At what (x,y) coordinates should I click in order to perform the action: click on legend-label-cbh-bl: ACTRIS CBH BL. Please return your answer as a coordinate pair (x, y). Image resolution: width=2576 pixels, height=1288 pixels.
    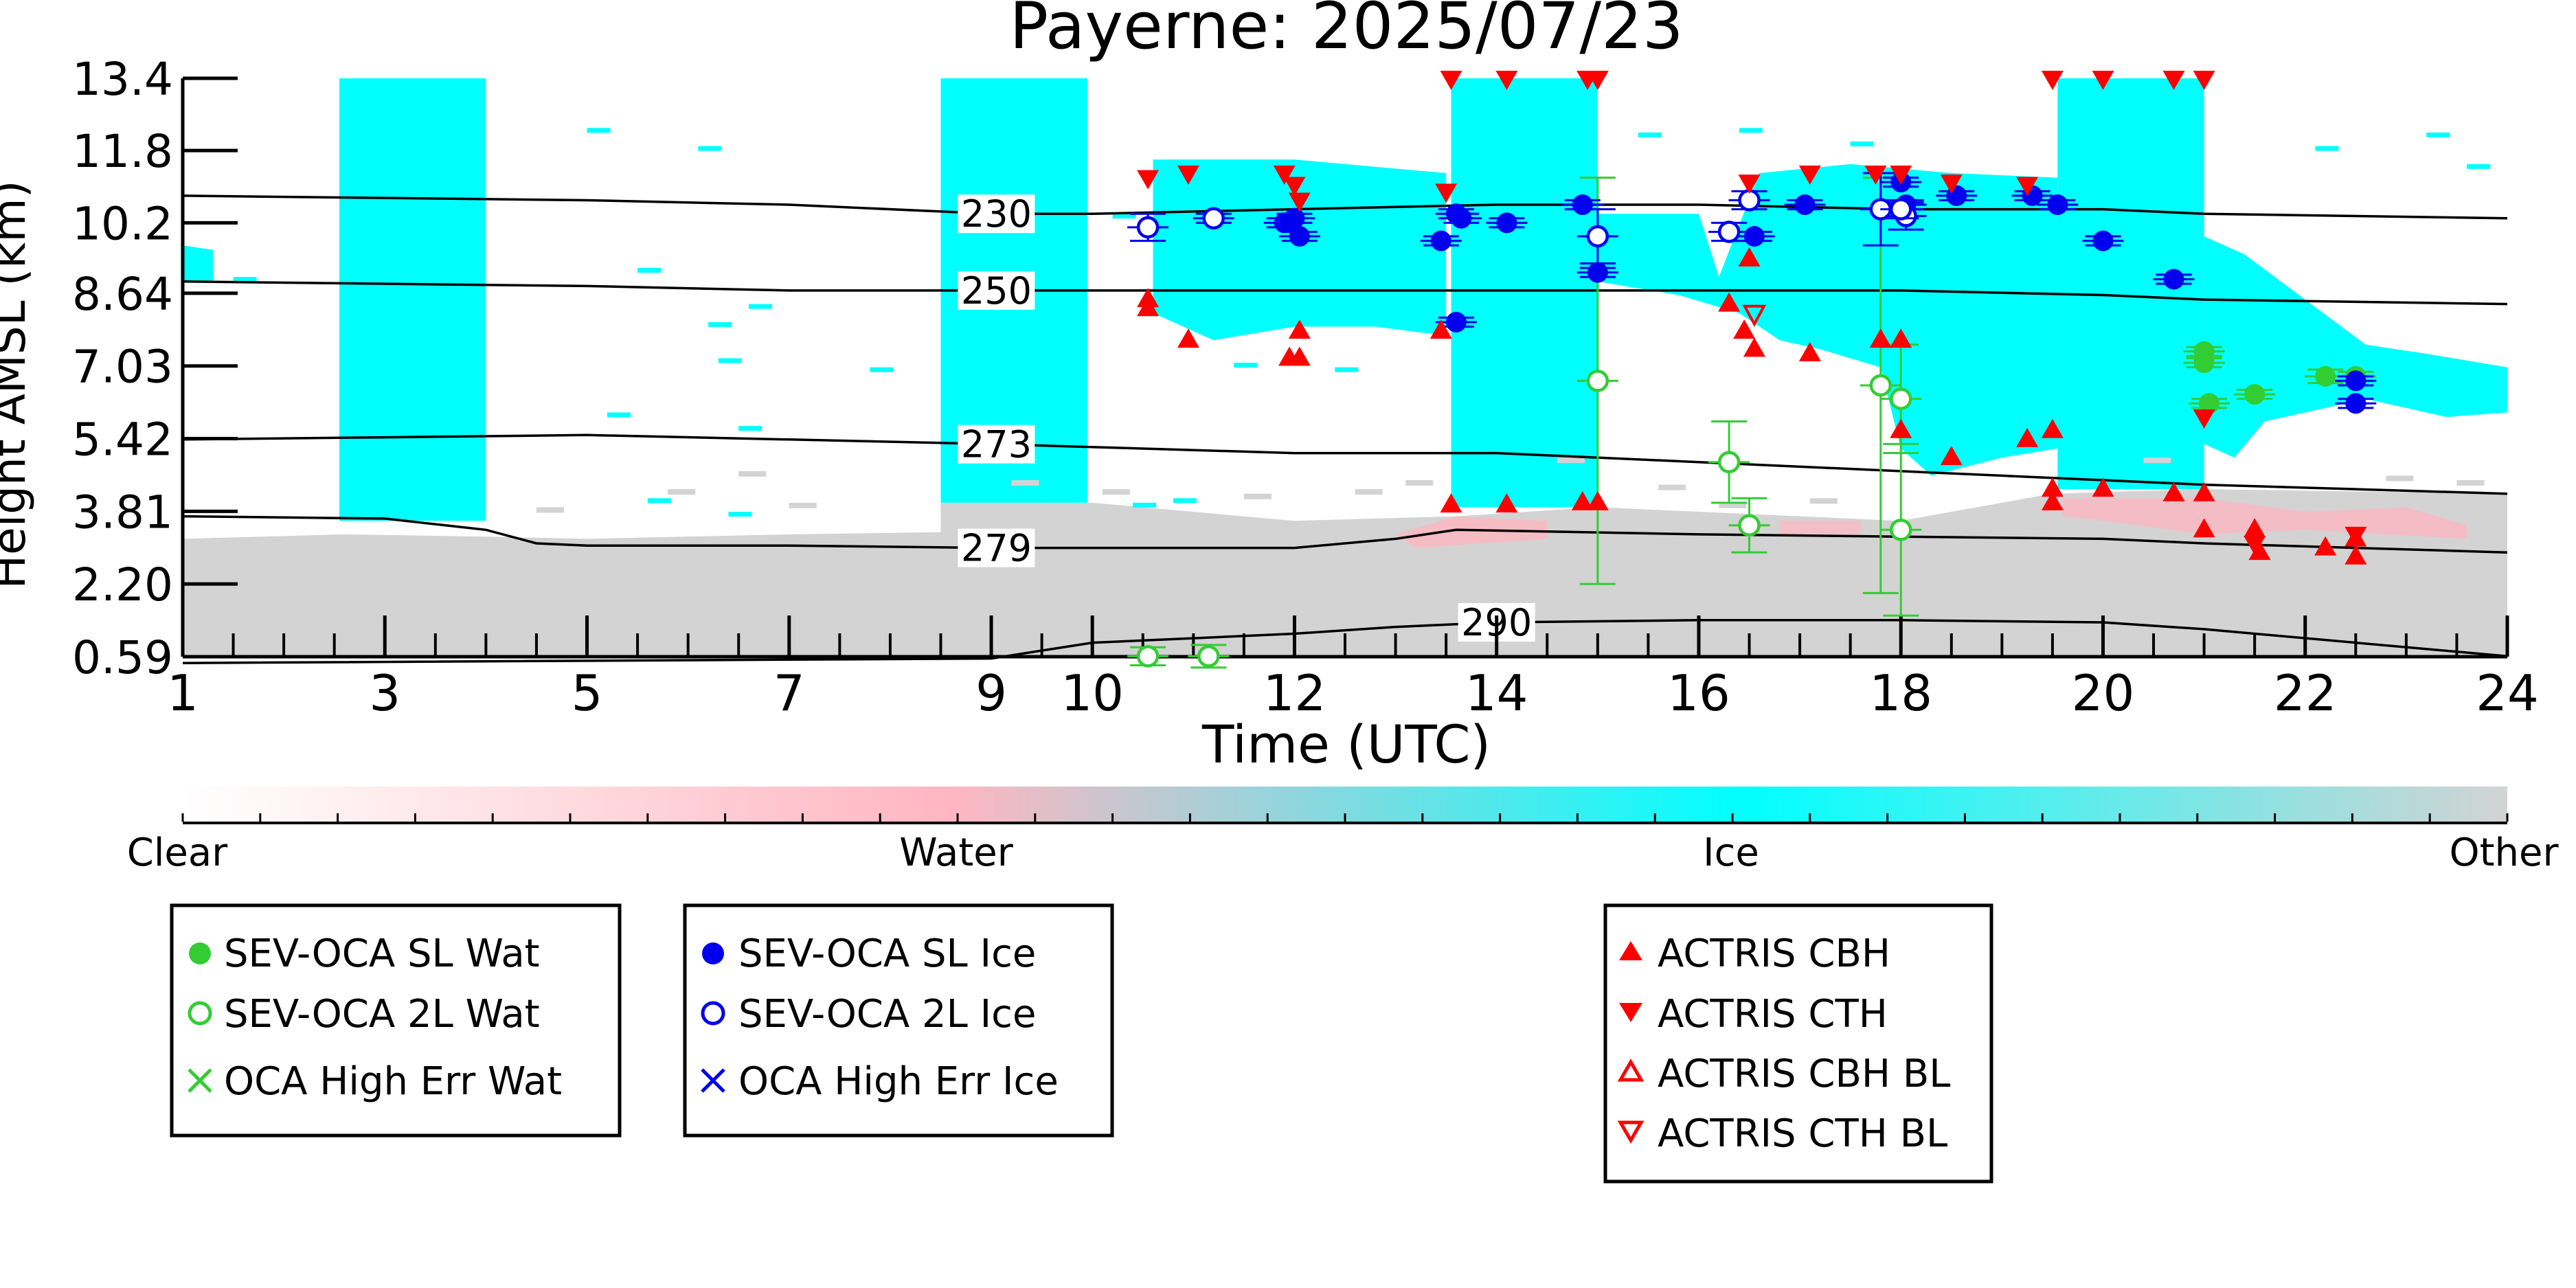
    Looking at the image, I should click on (1804, 1074).